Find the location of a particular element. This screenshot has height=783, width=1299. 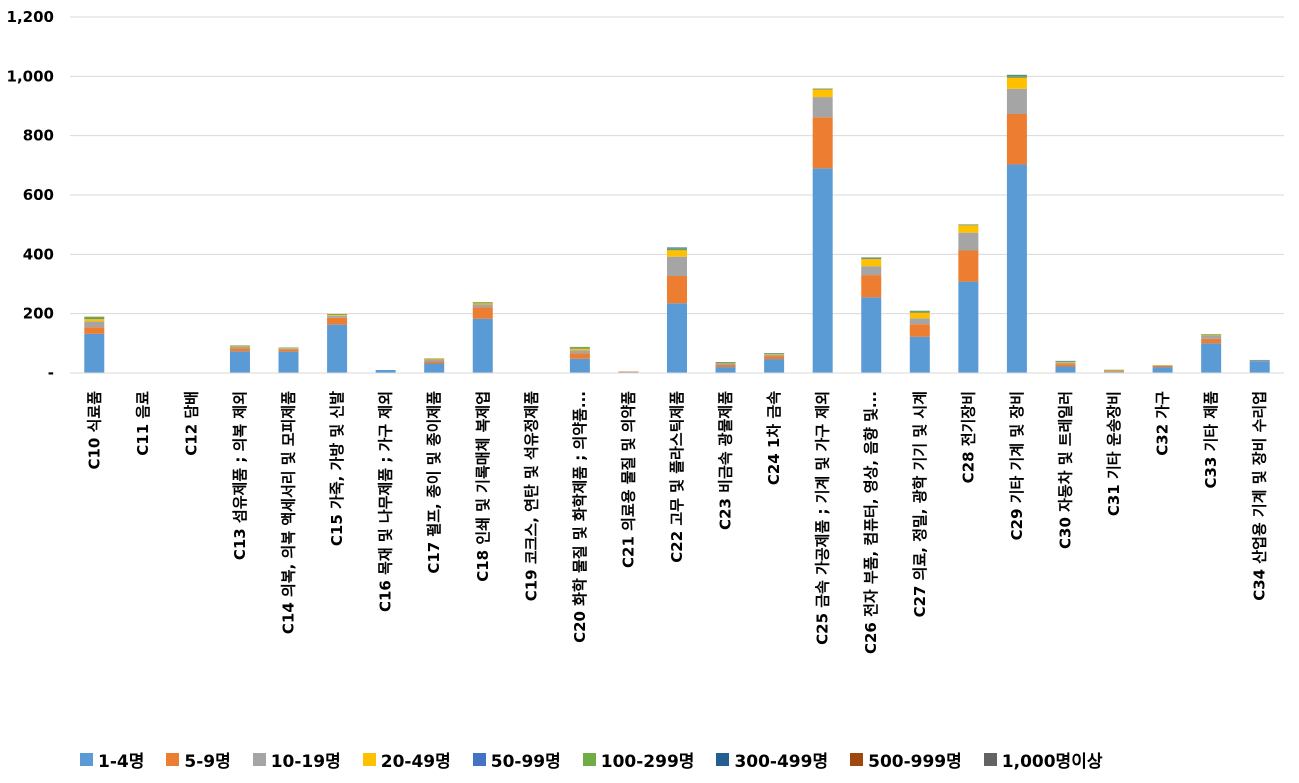

x-category-label: C22 고무 및 플라스틱제품 is located at coordinates (677, 477).